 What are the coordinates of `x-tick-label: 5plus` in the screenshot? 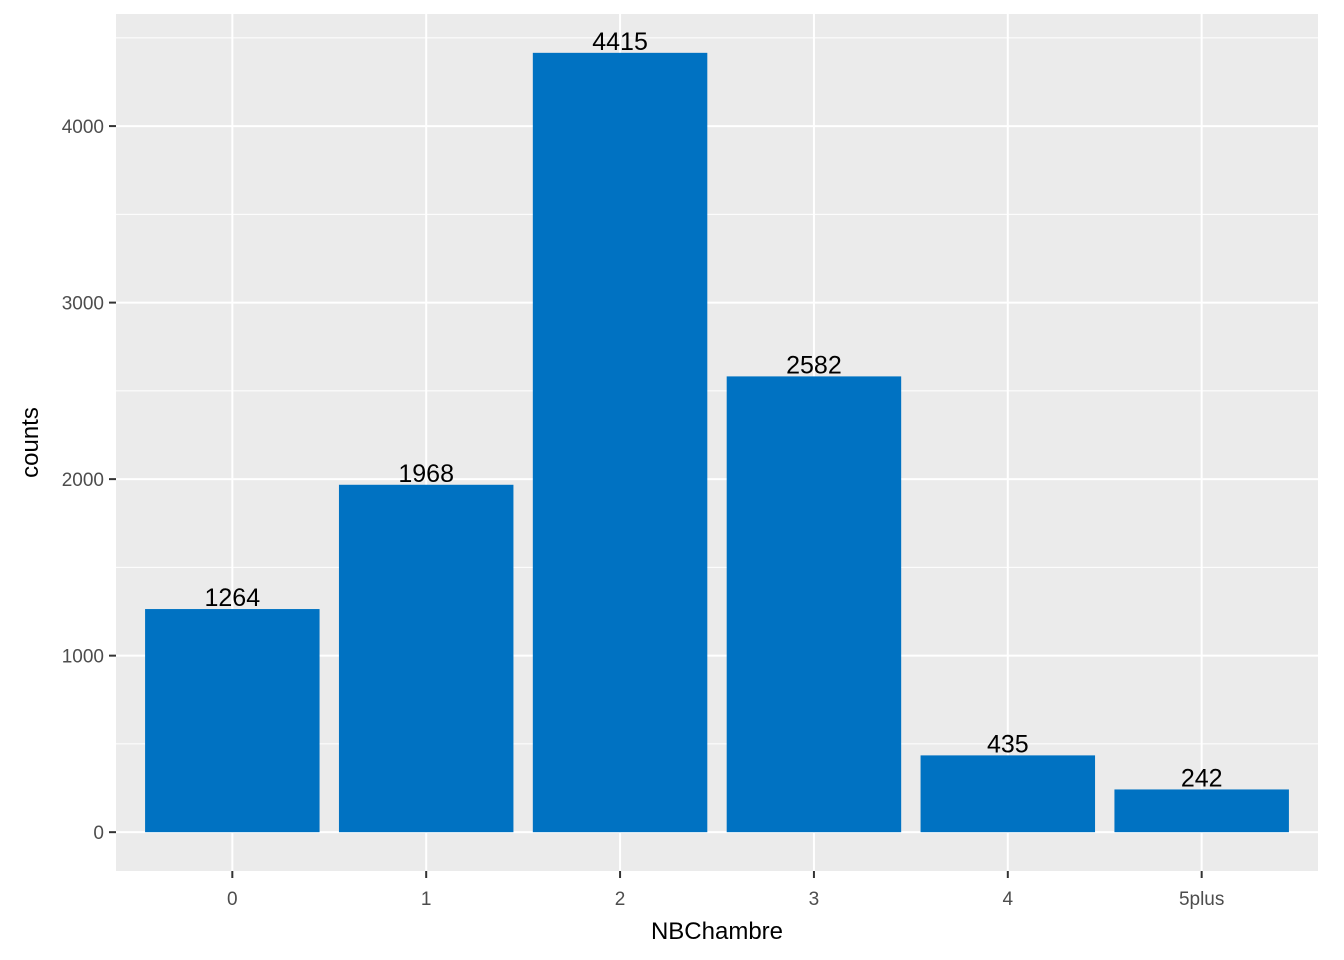 It's located at (1201, 899).